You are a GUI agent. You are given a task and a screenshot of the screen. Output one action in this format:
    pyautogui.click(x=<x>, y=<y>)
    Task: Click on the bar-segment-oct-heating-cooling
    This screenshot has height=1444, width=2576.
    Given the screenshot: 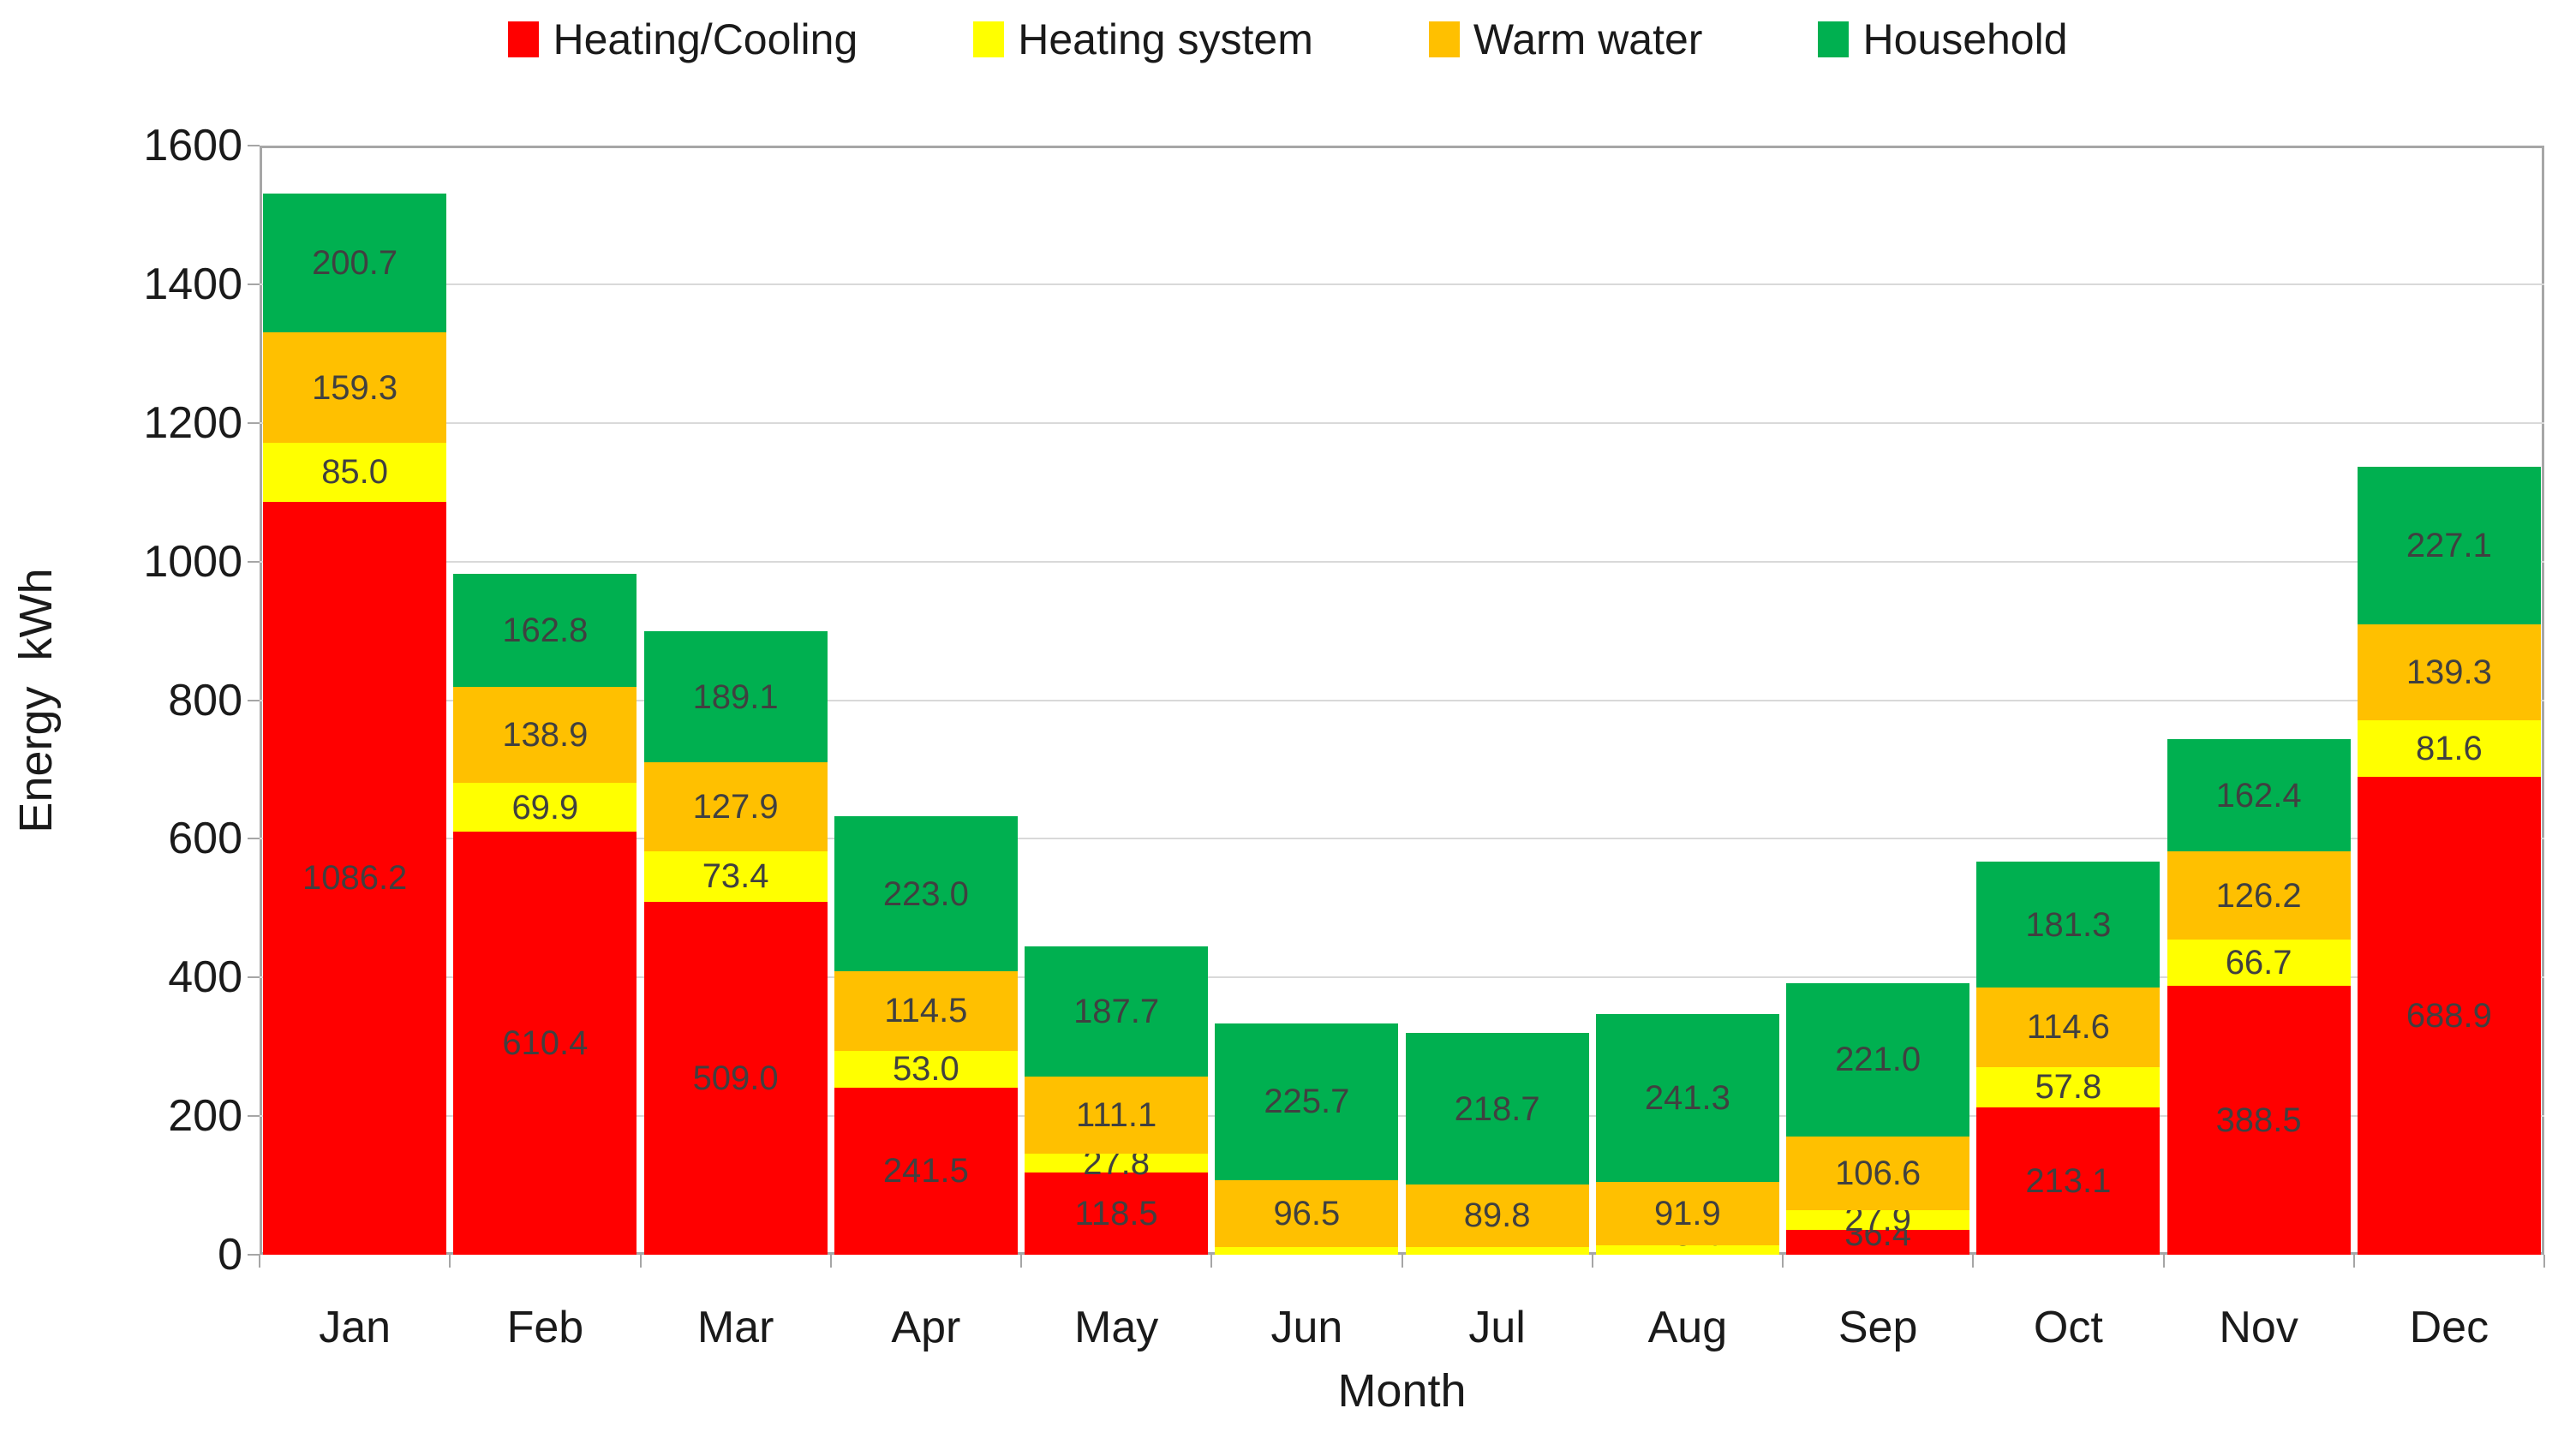 What is the action you would take?
    pyautogui.click(x=2068, y=1181)
    